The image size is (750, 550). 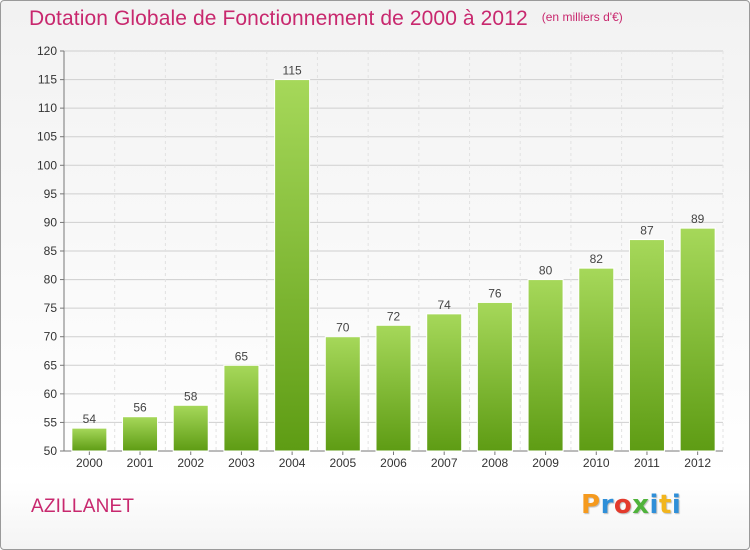 What do you see at coordinates (51, 222) in the screenshot?
I see `y-tick-label: 90` at bounding box center [51, 222].